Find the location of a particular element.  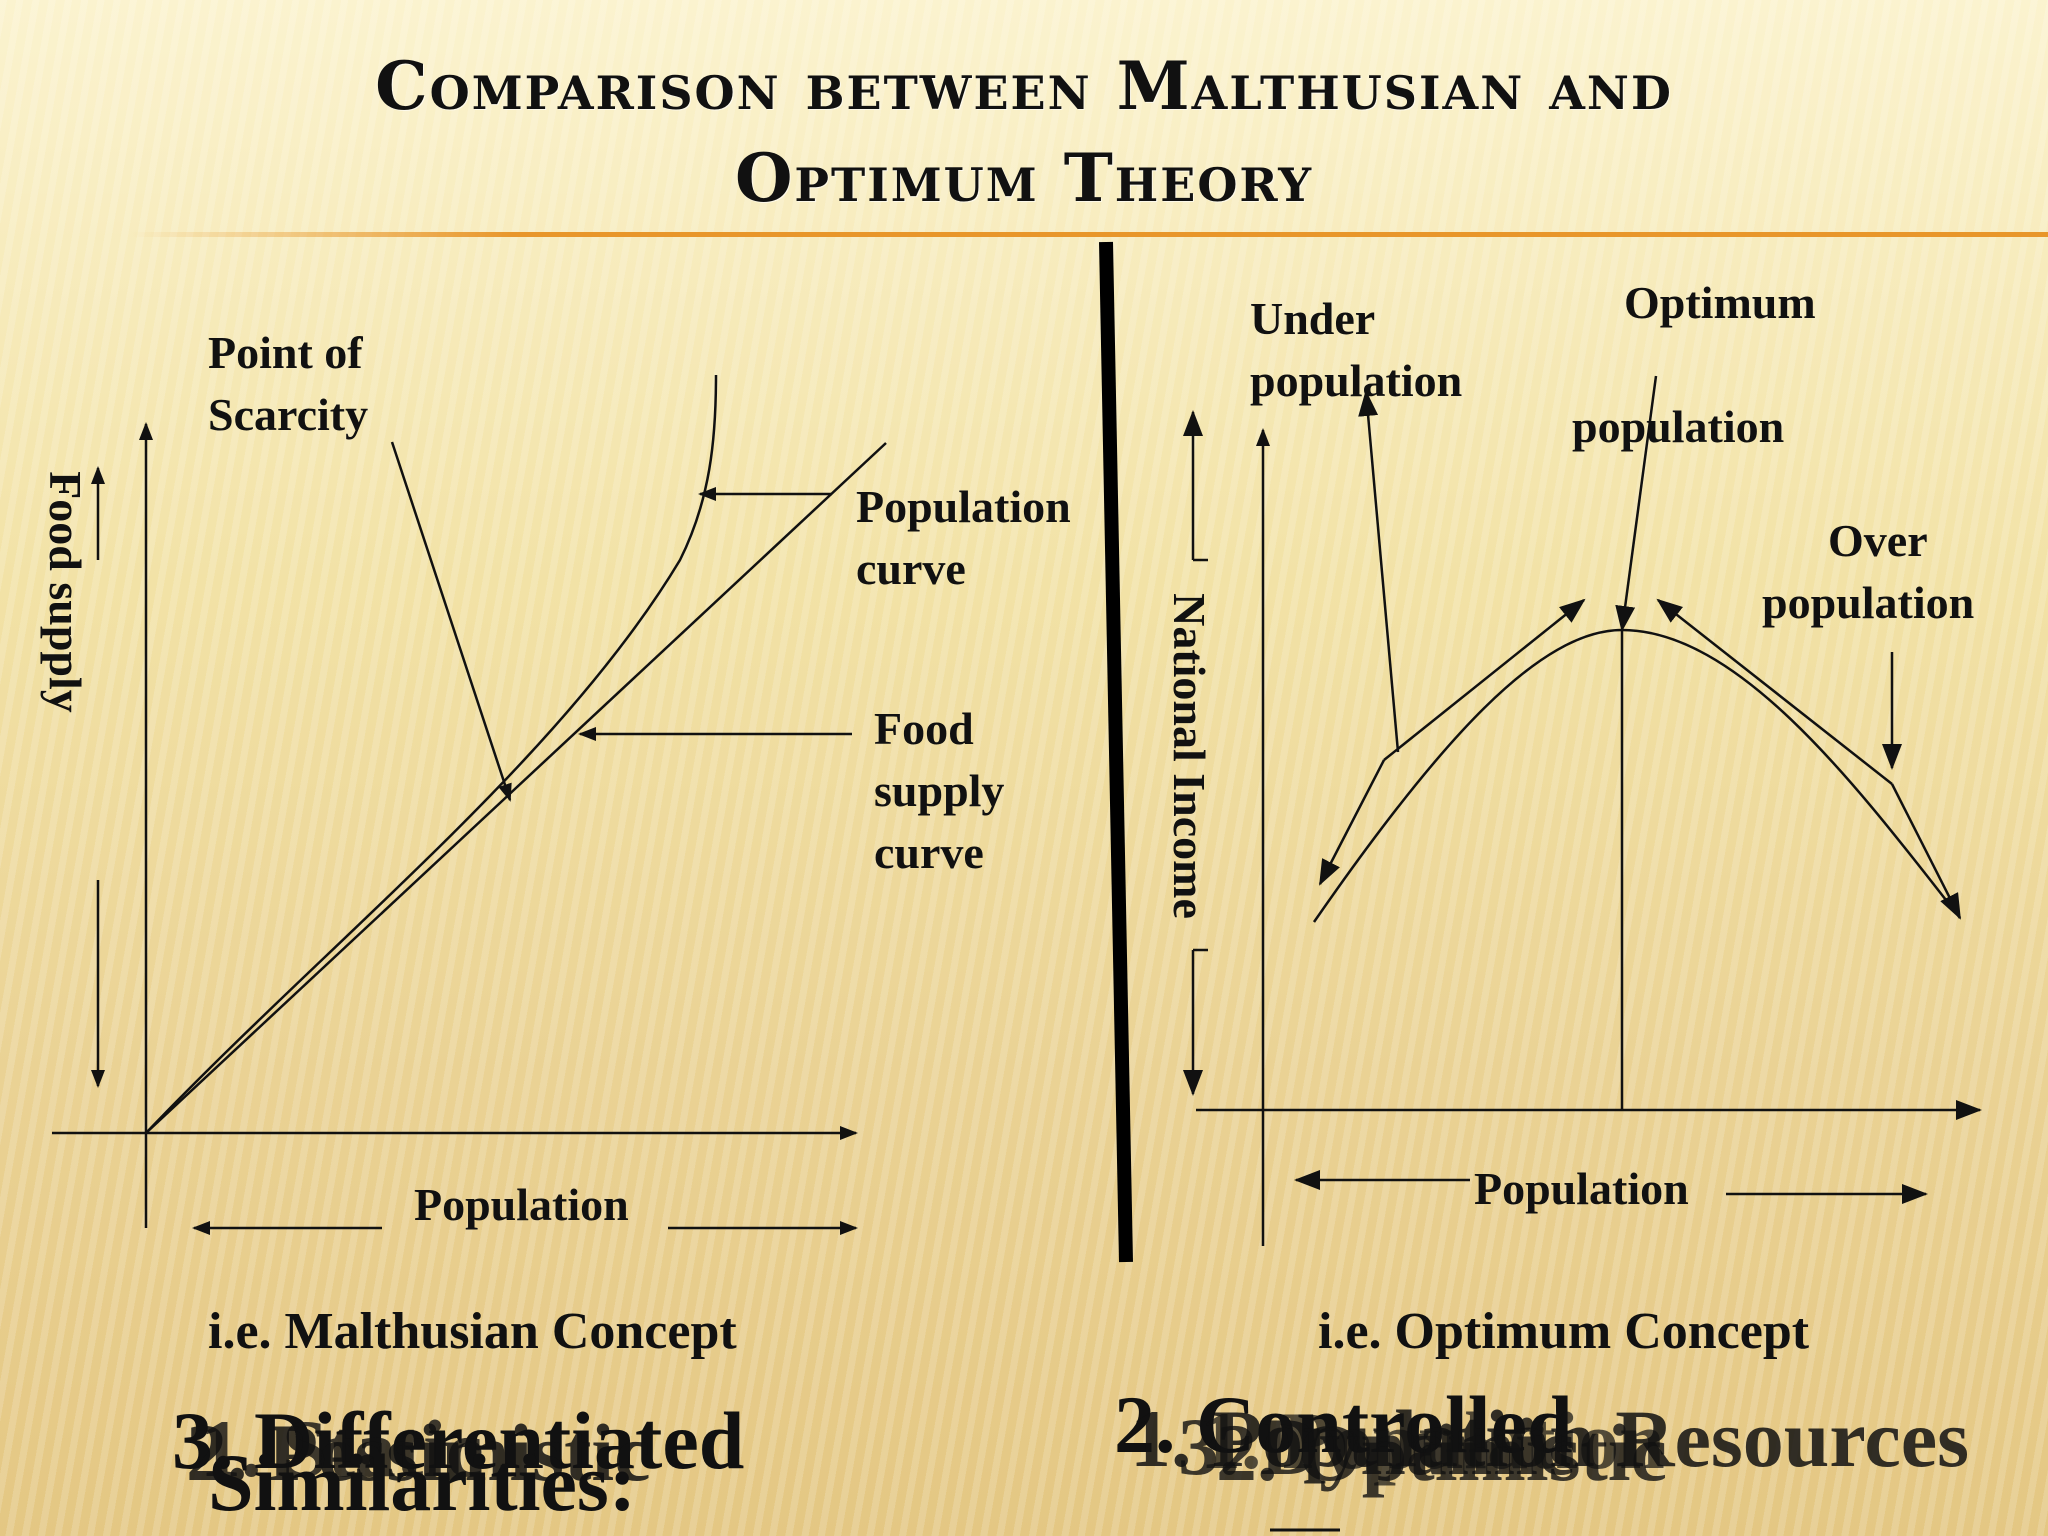

over-population-rise-arrow is located at coordinates (1774, 691).